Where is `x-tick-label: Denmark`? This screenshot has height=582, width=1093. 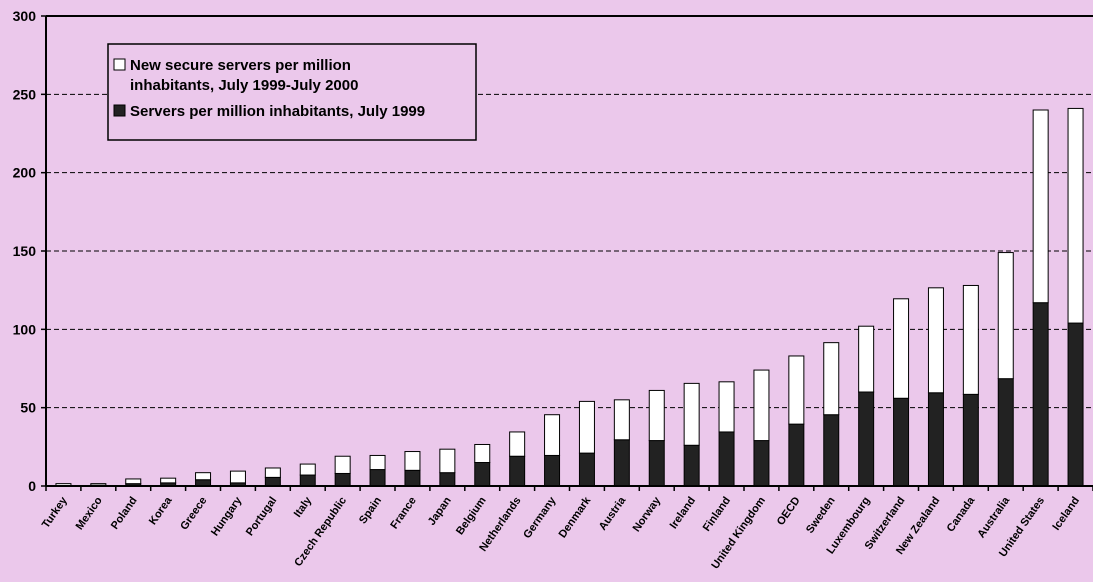 x-tick-label: Denmark is located at coordinates (575, 517).